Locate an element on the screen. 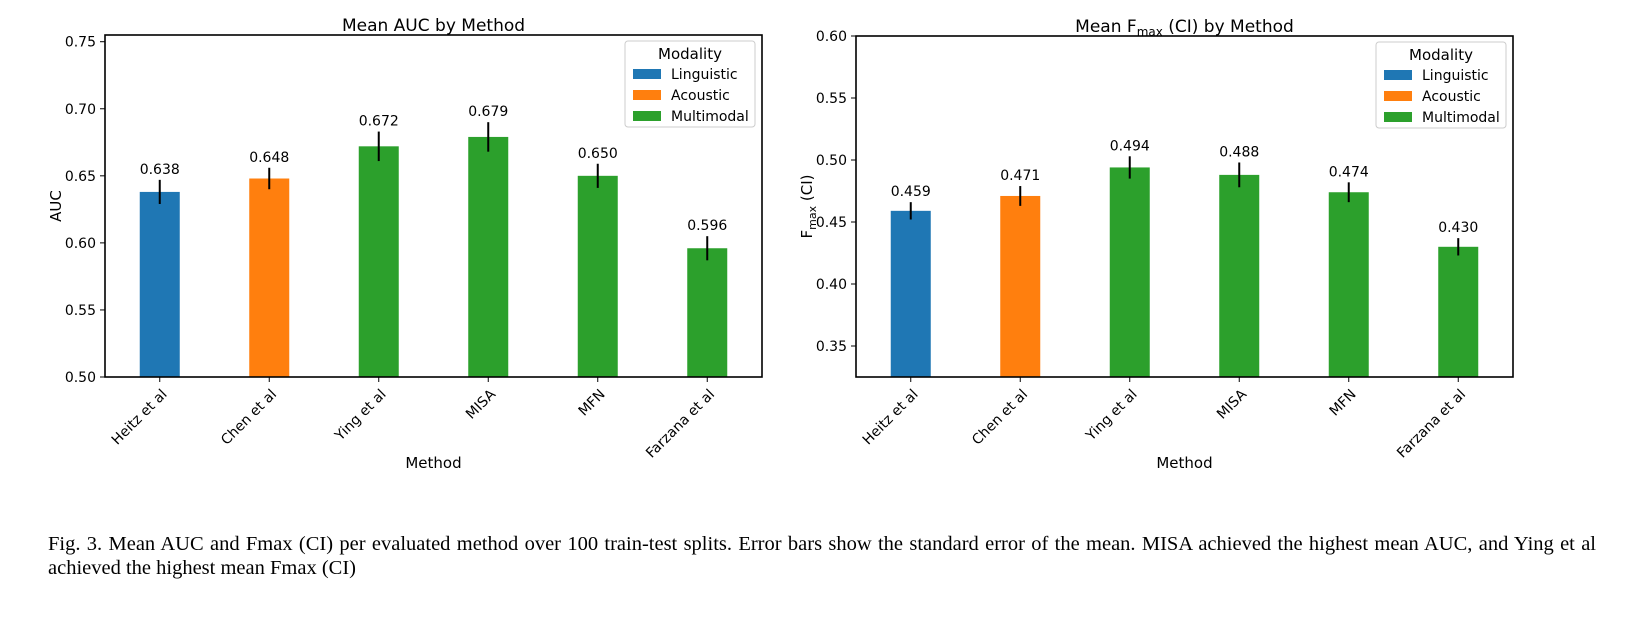 This screenshot has width=1644, height=620. y-tick-label-auc-0: 0.50 is located at coordinates (80, 378).